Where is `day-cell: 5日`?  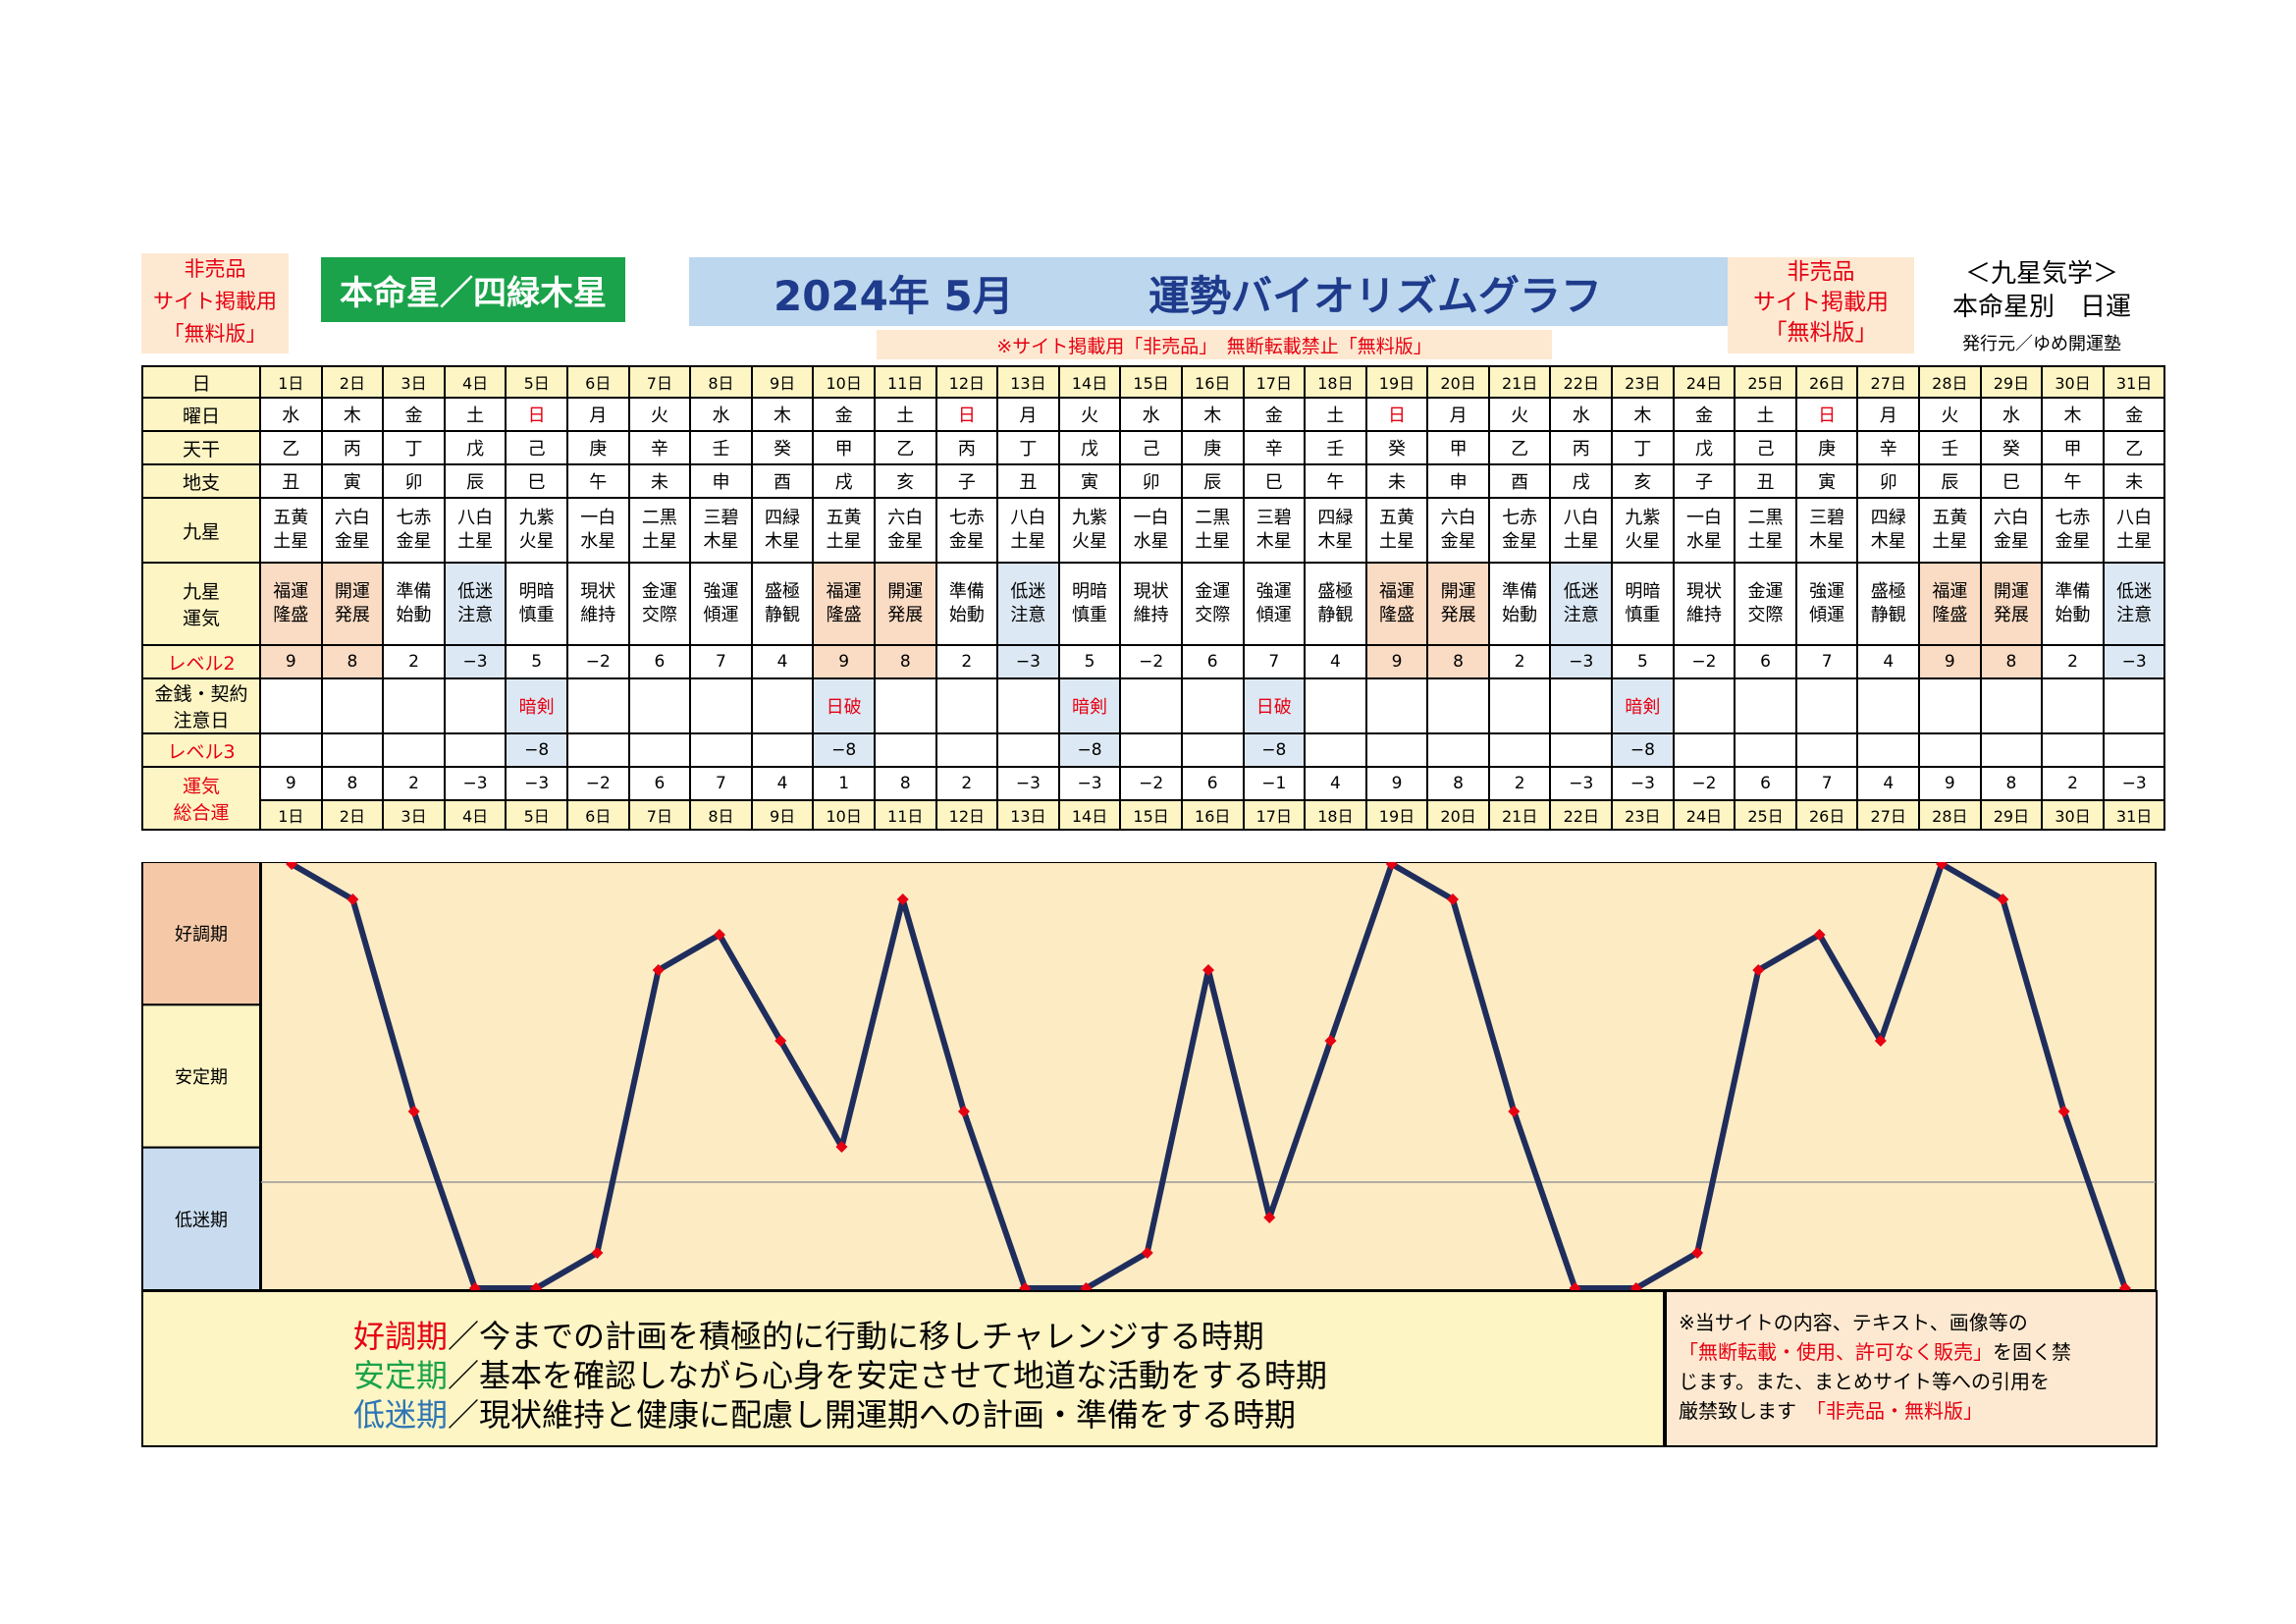
day-cell: 5日 is located at coordinates (536, 815).